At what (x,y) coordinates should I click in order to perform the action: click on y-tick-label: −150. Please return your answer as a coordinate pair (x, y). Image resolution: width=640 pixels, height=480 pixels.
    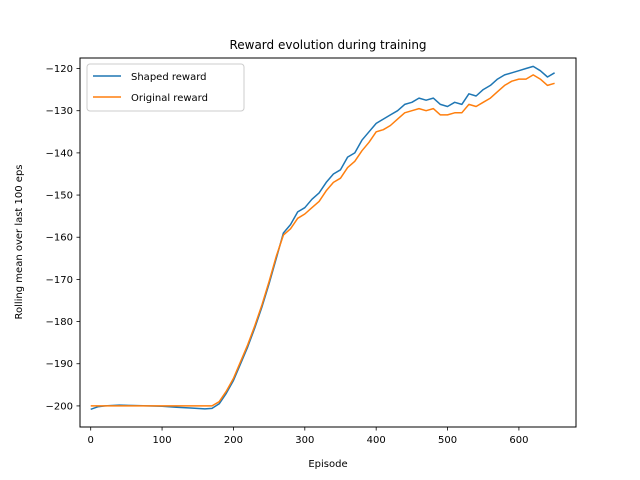
    Looking at the image, I should click on (59, 196).